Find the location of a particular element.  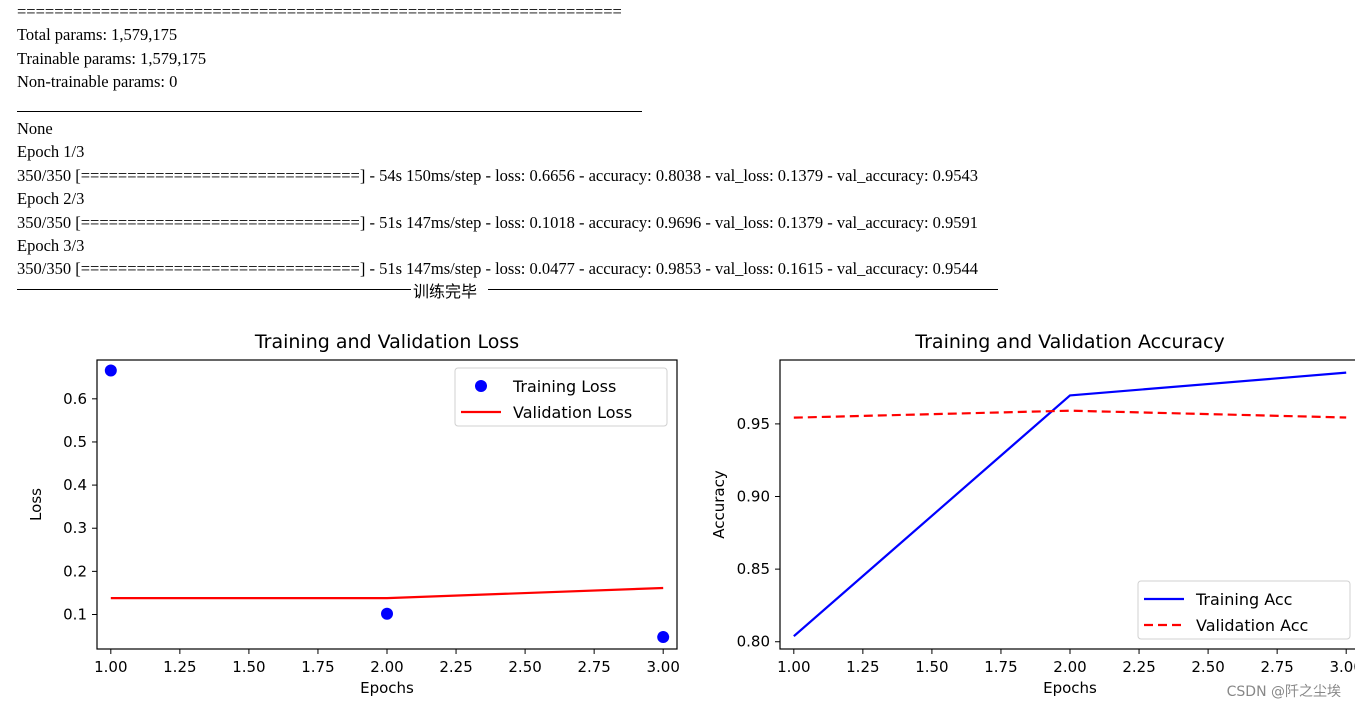

y-tick-label: 0.1 is located at coordinates (75, 614).